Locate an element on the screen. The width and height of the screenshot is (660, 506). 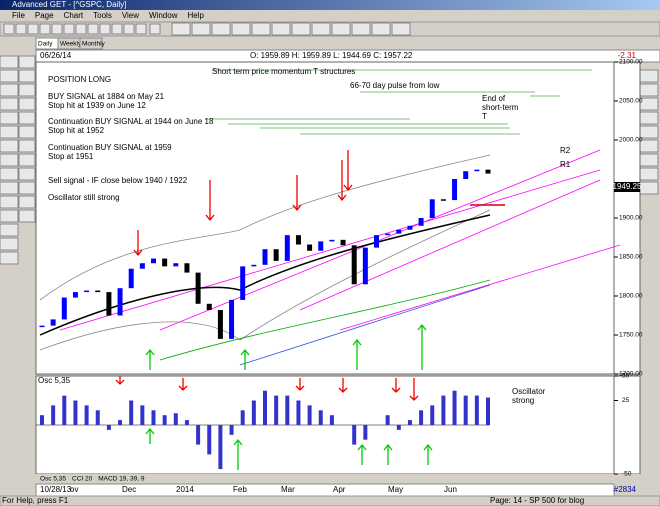
menu-item: Chart is located at coordinates (74, 15).